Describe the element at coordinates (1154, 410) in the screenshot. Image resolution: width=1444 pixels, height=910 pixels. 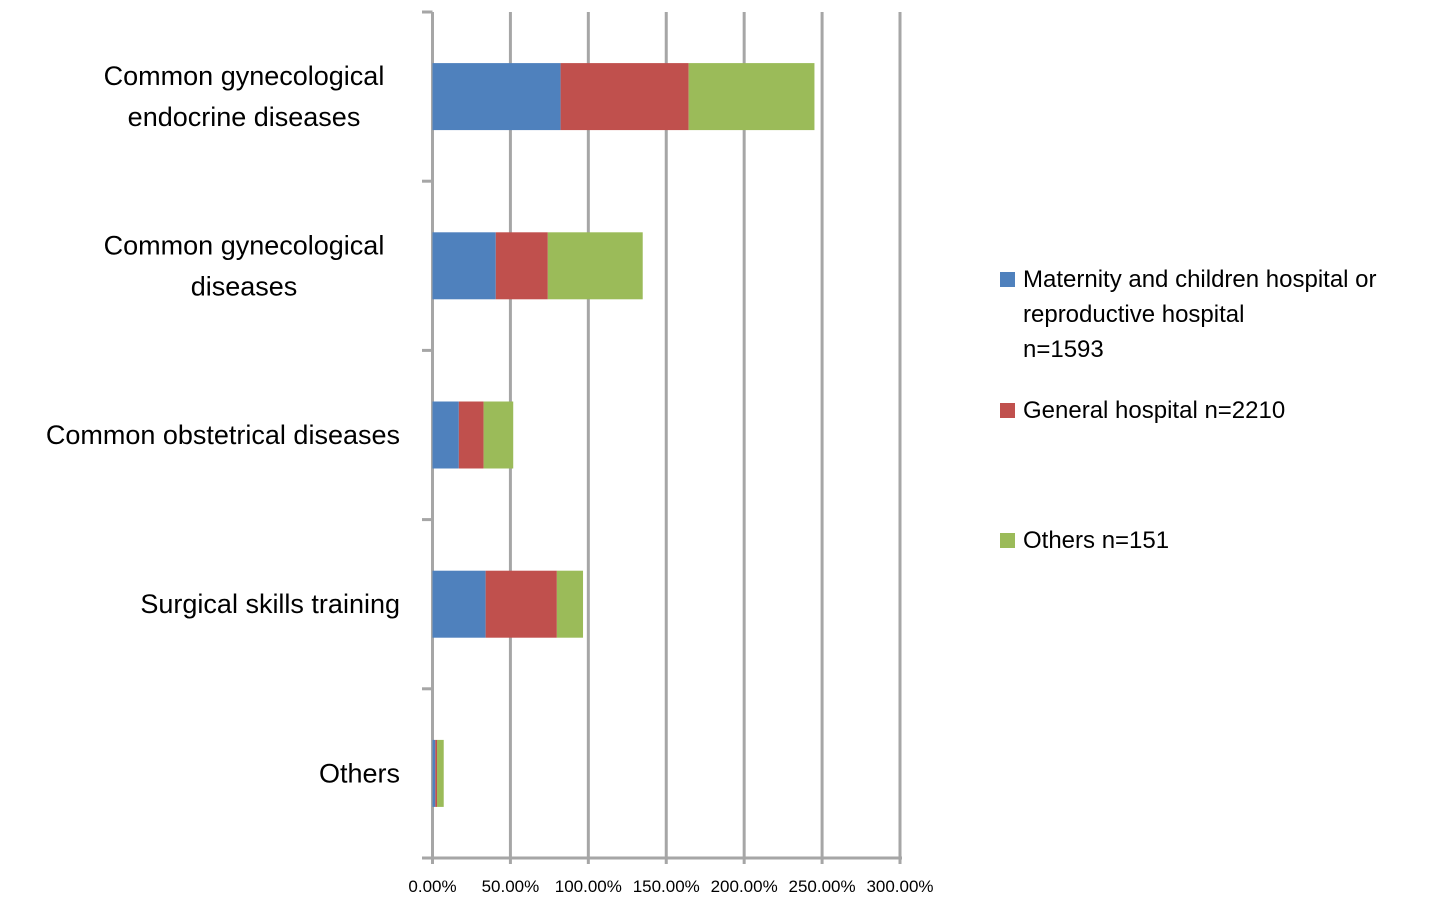
I see `legend-label: General hospital n=2210` at that location.